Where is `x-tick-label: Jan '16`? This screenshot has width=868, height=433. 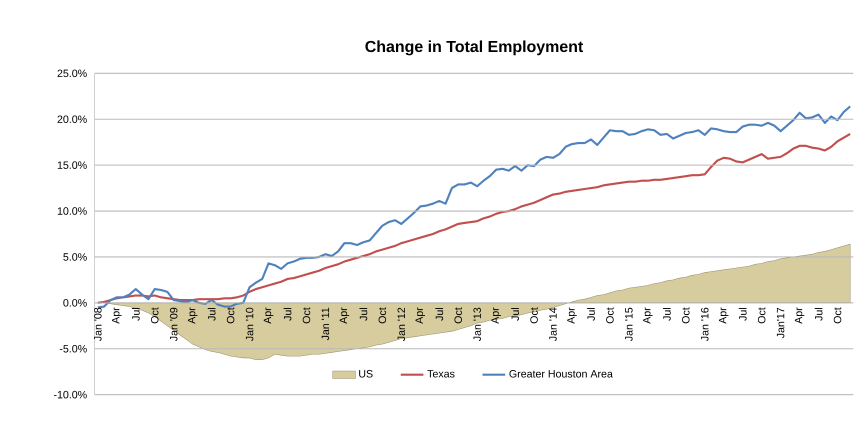 x-tick-label: Jan '16 is located at coordinates (705, 324).